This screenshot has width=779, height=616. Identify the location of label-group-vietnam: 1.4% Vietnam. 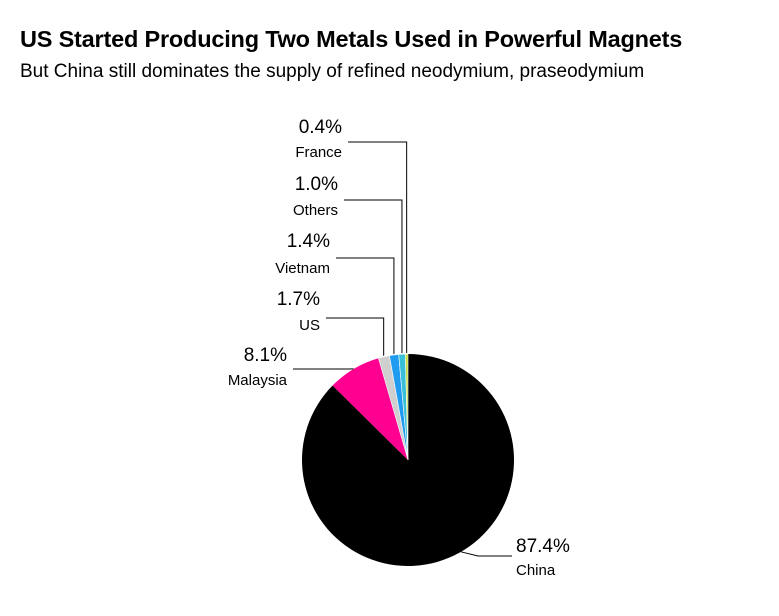
(335, 292).